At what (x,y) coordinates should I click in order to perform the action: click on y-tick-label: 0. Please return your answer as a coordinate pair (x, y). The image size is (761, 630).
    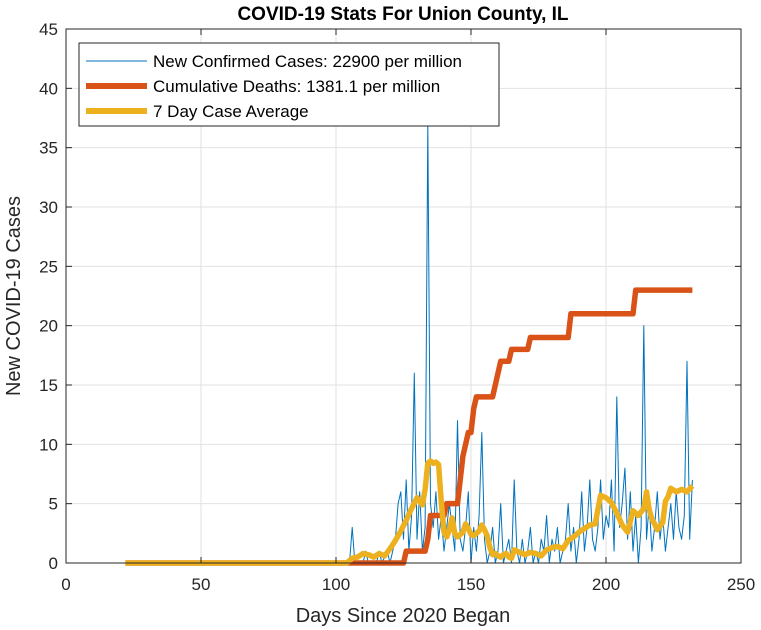
    Looking at the image, I should click on (53, 563).